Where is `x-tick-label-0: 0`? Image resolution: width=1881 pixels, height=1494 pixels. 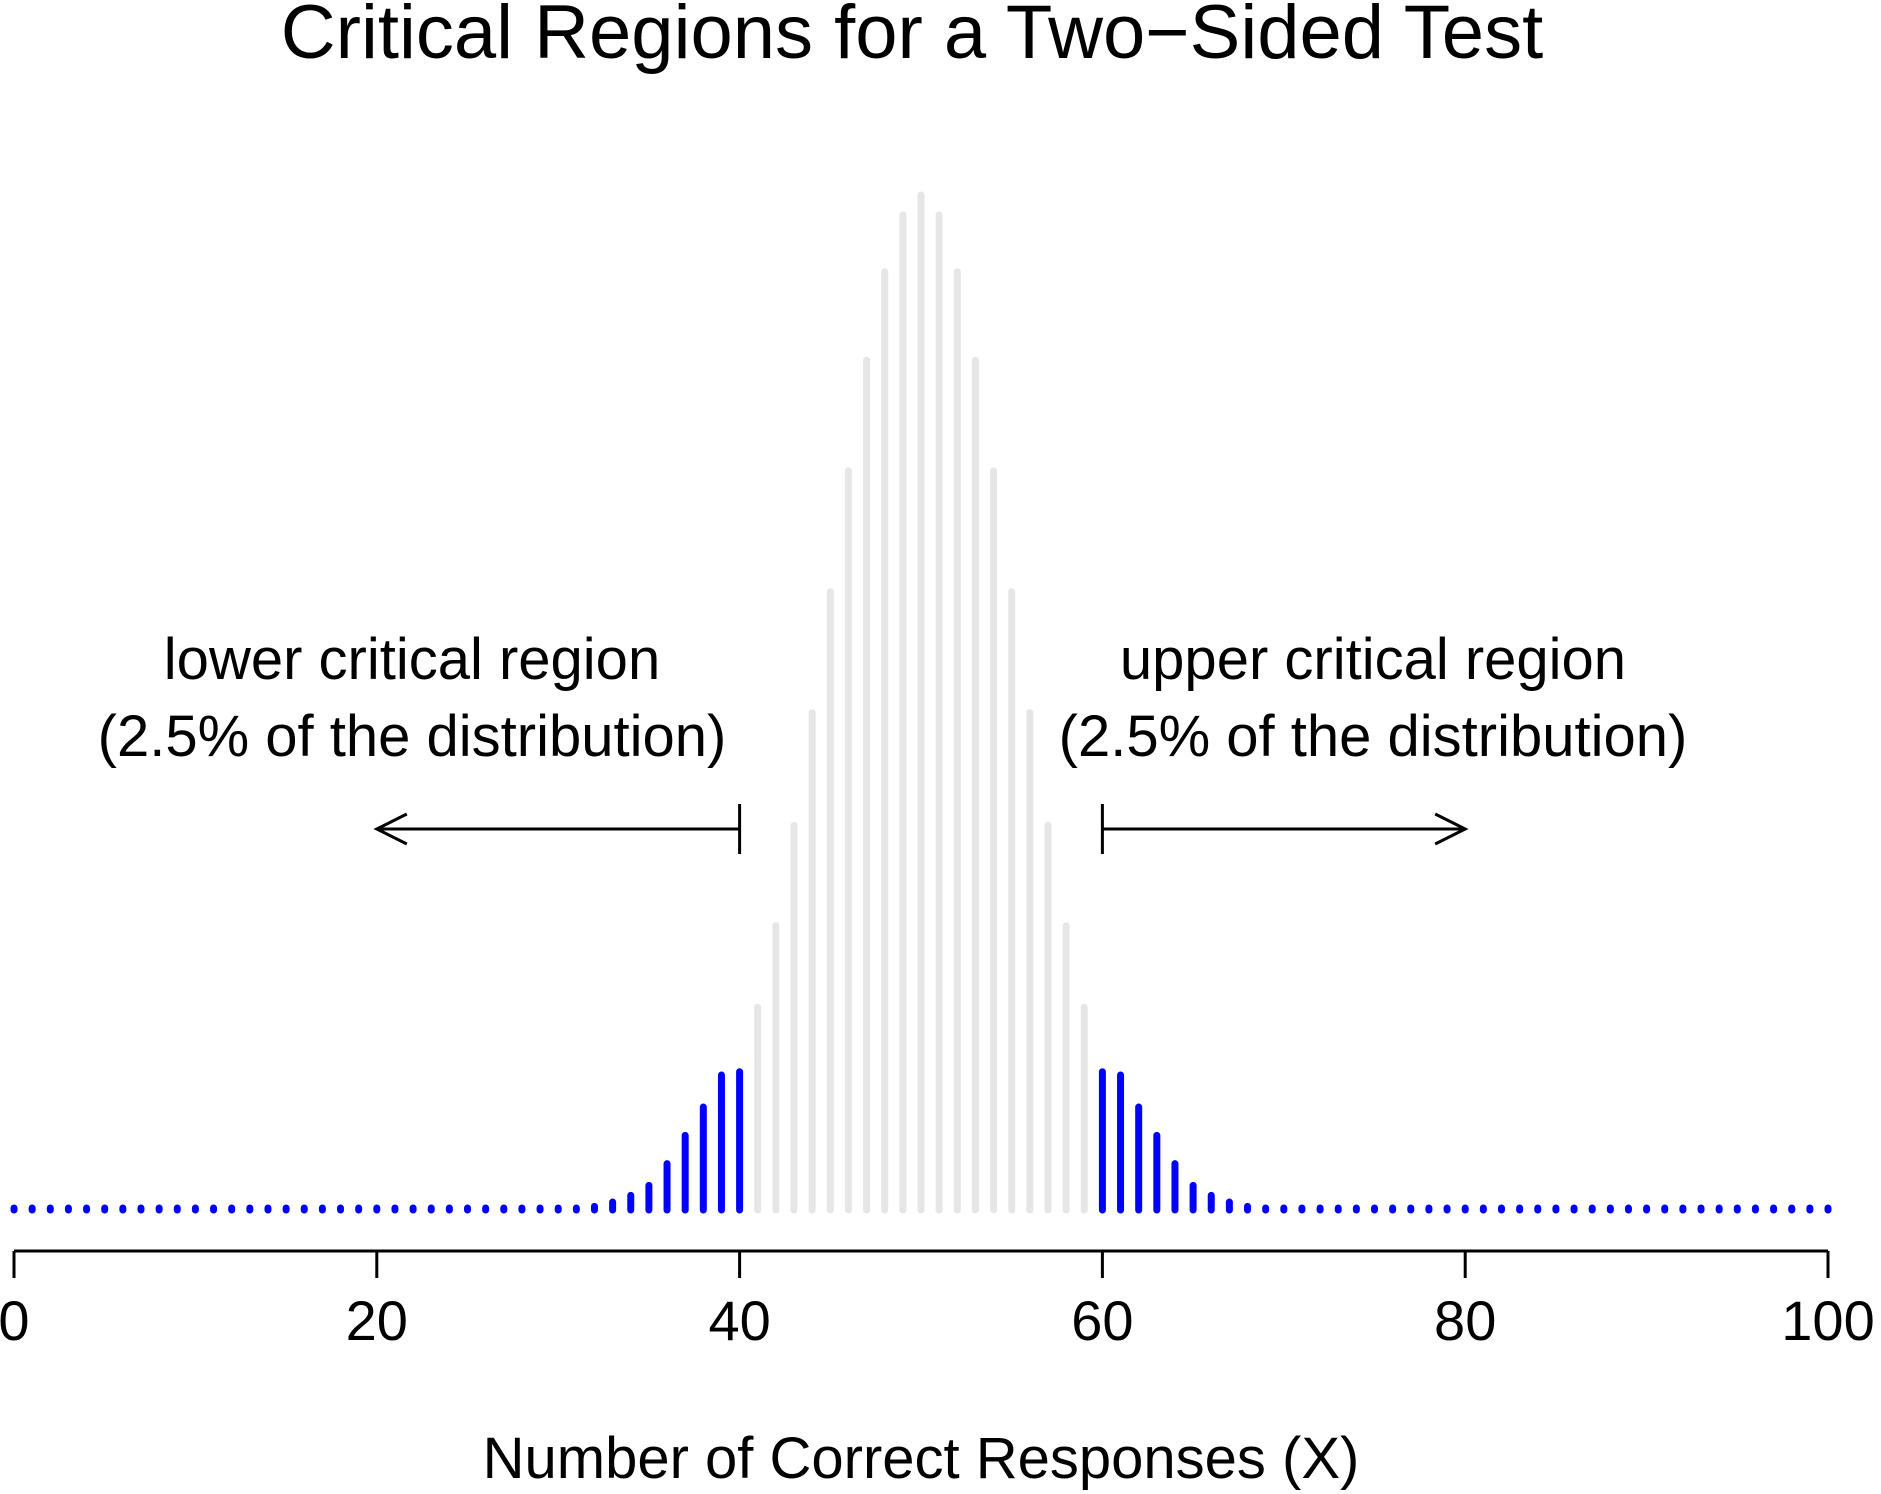 x-tick-label-0: 0 is located at coordinates (15, 1320).